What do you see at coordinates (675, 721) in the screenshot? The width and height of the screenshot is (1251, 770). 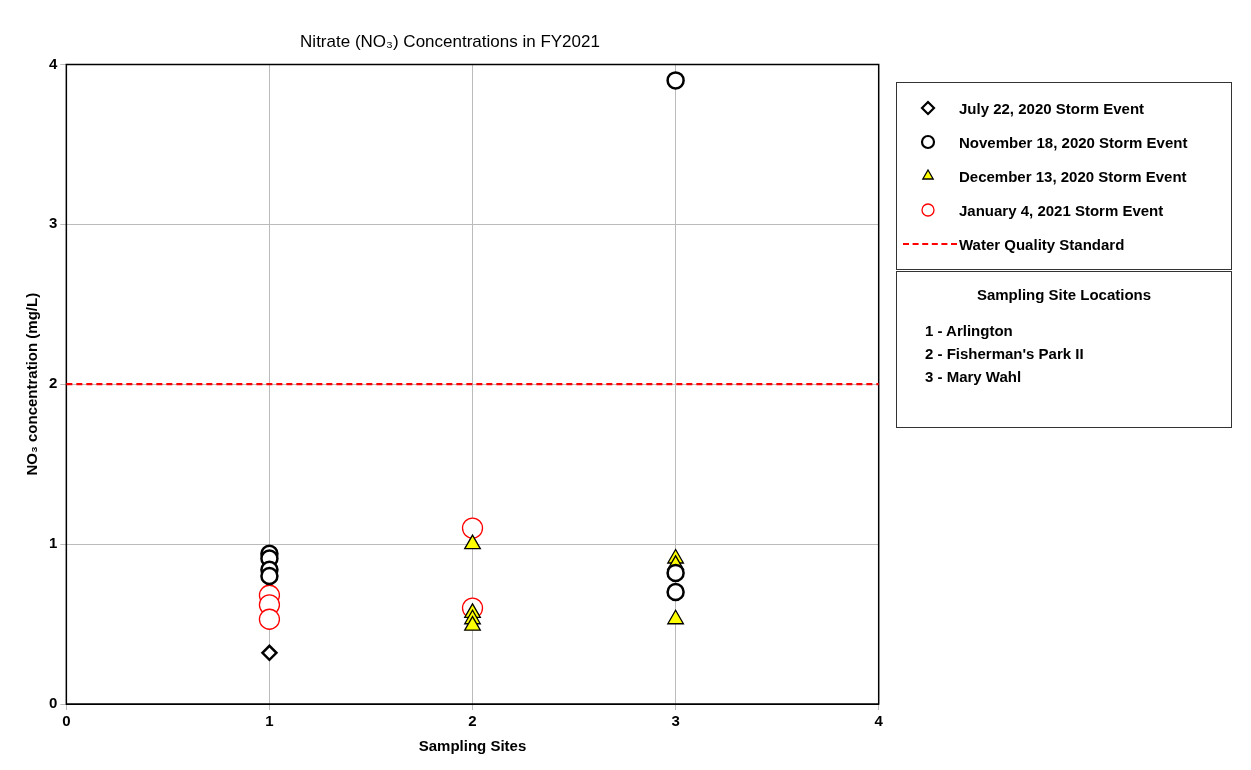 I see `x-tick-label: 3` at bounding box center [675, 721].